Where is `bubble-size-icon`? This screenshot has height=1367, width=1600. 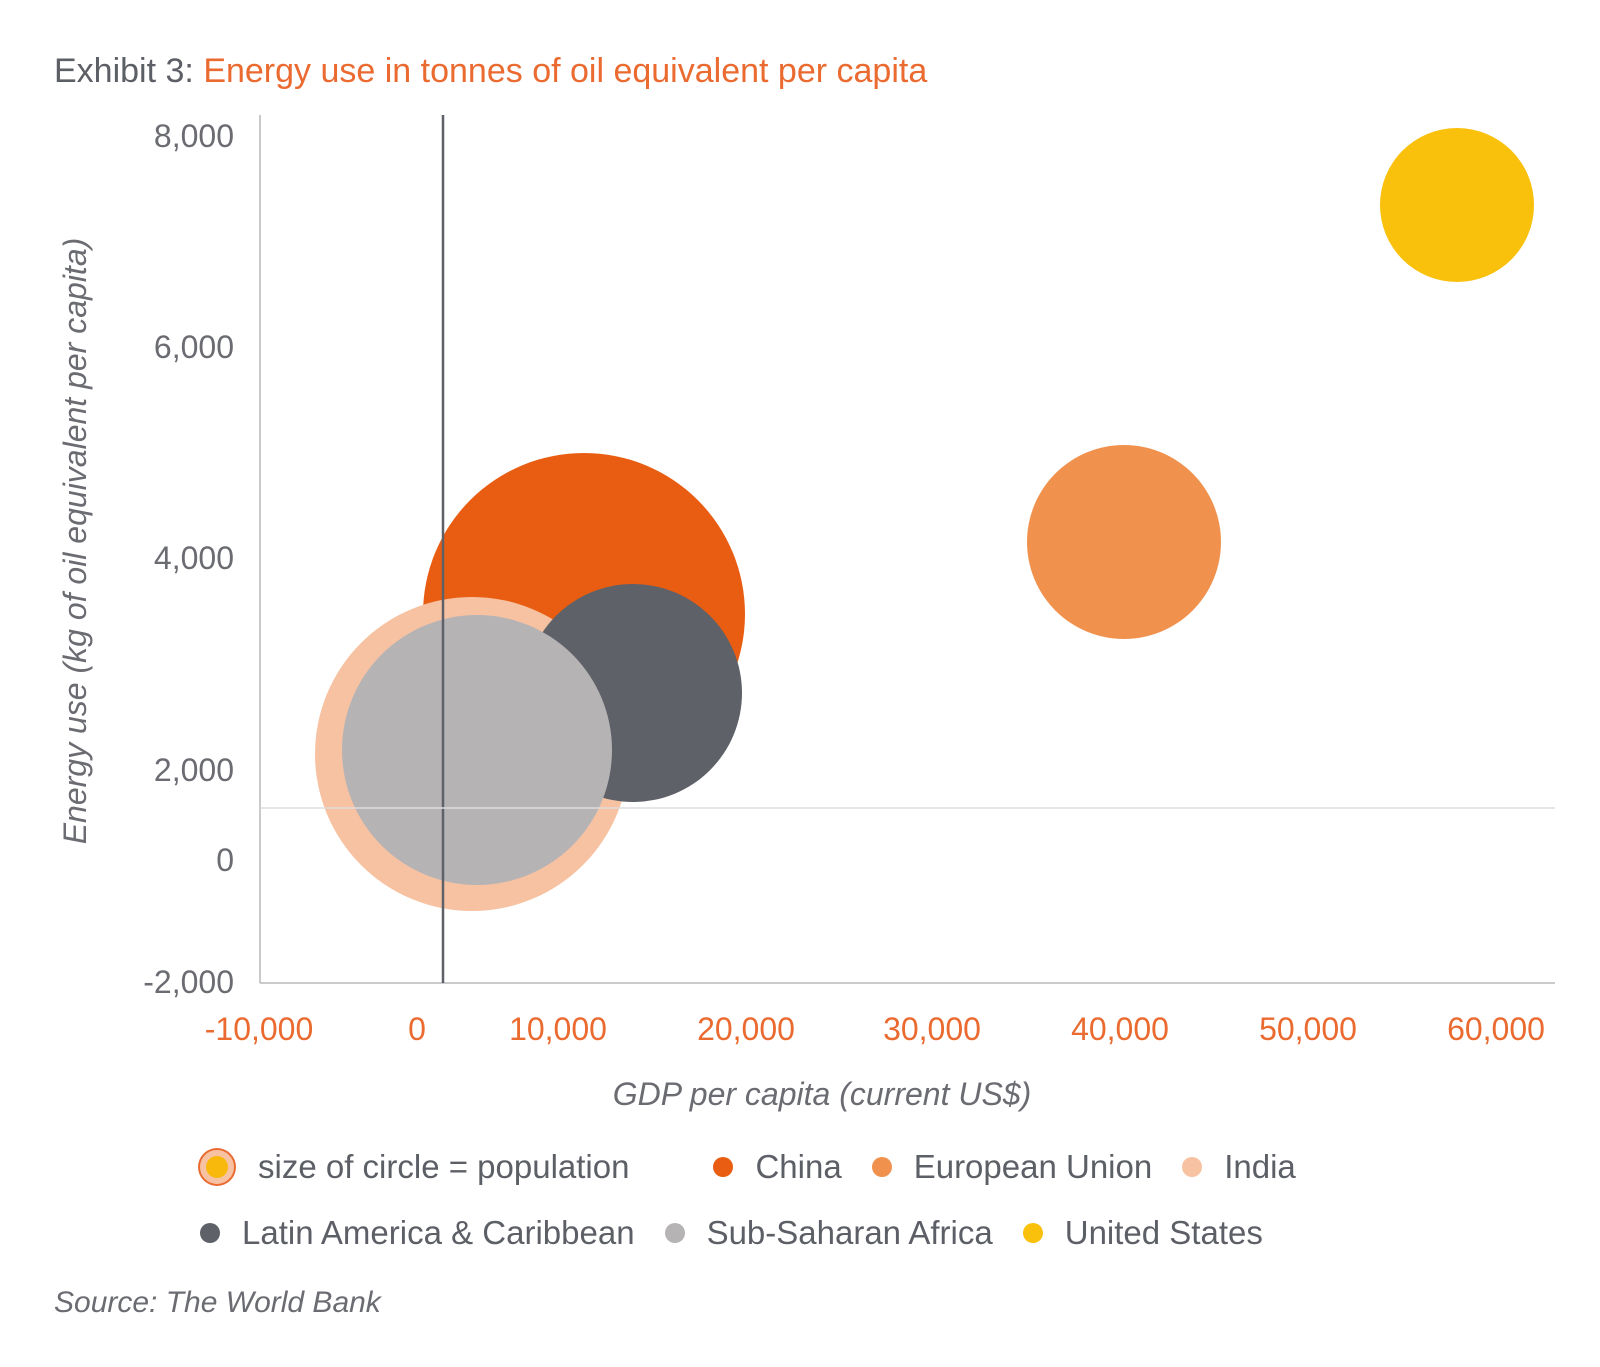 bubble-size-icon is located at coordinates (217, 1167).